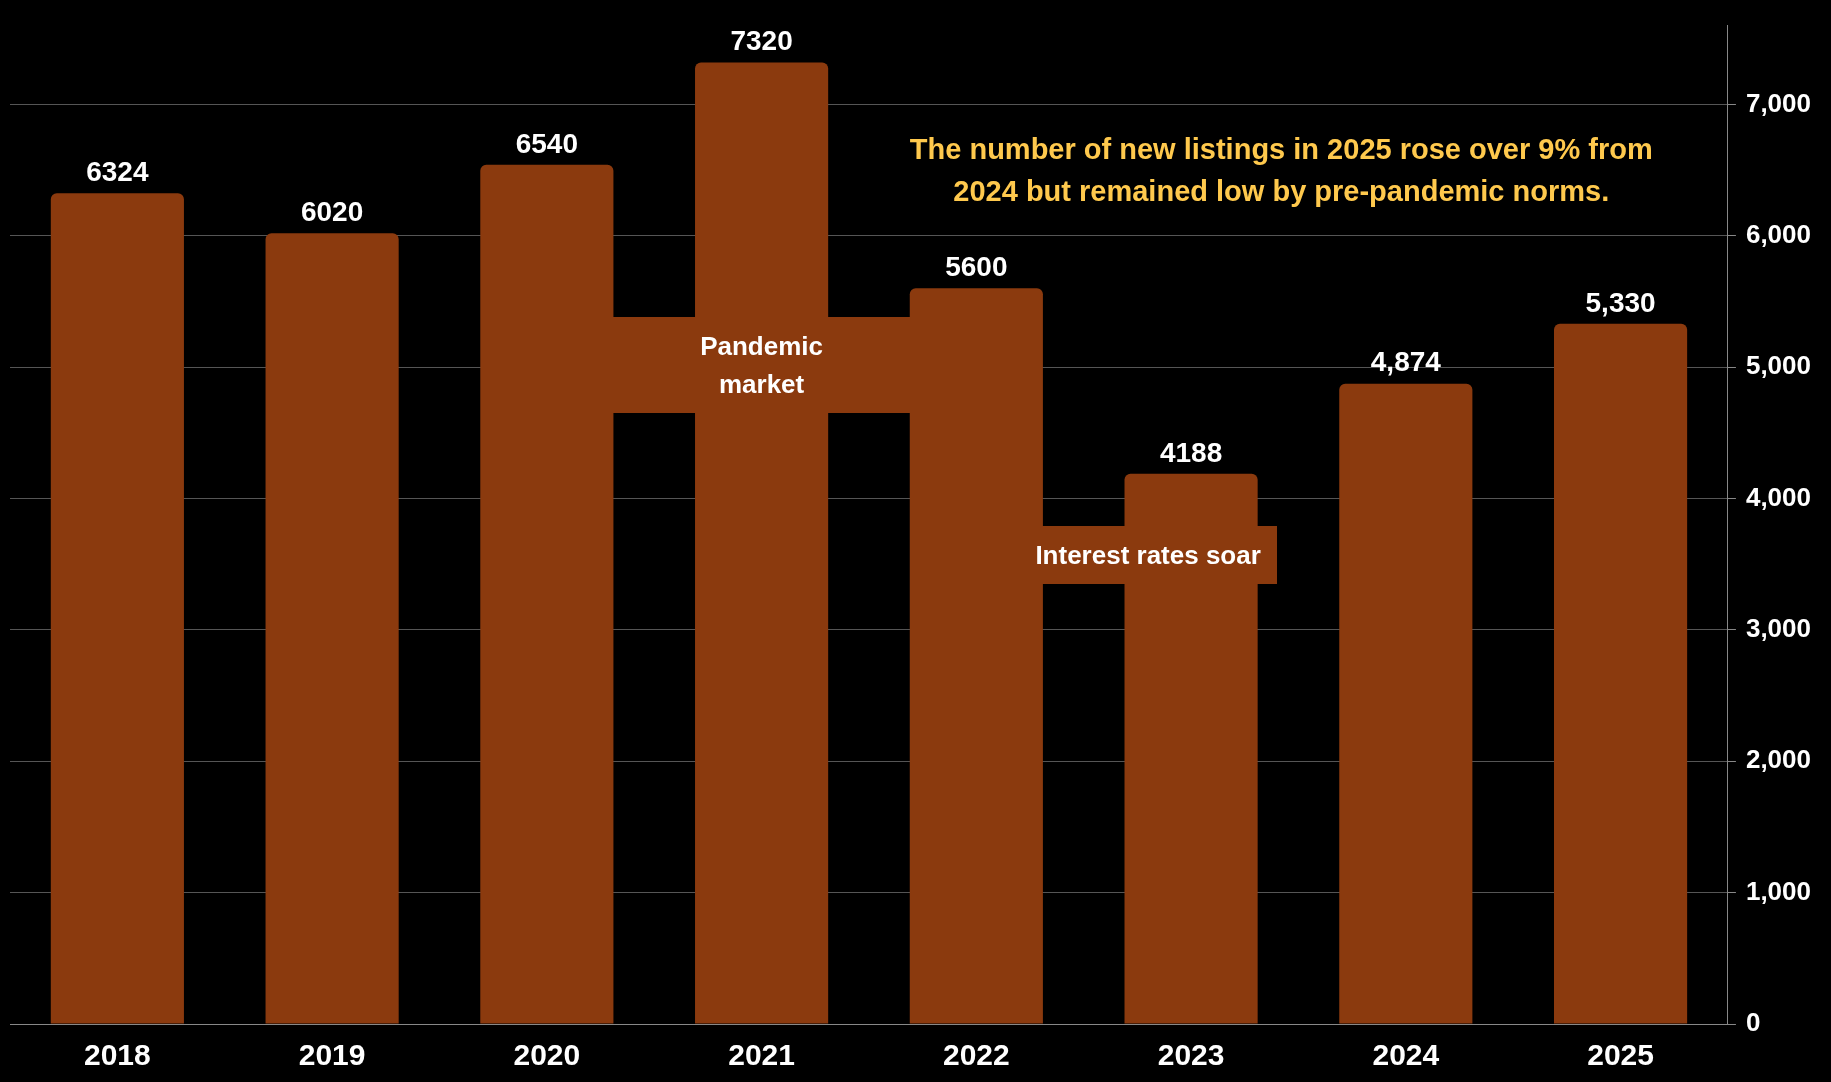 Image resolution: width=1831 pixels, height=1082 pixels. I want to click on annotation: The number of new listings in 2025 rose over 9% from 2024 but remained low by pre-pandemic norms., so click(1281, 169).